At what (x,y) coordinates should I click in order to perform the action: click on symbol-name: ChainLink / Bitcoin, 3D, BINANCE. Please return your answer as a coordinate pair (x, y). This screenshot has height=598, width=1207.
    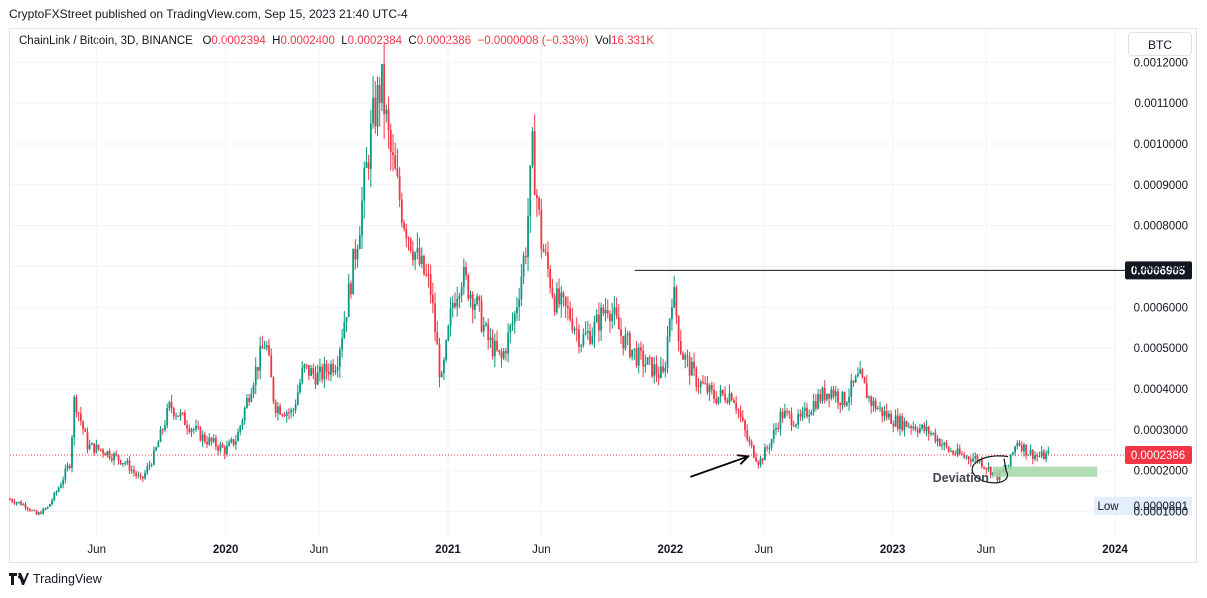
    Looking at the image, I should click on (106, 41).